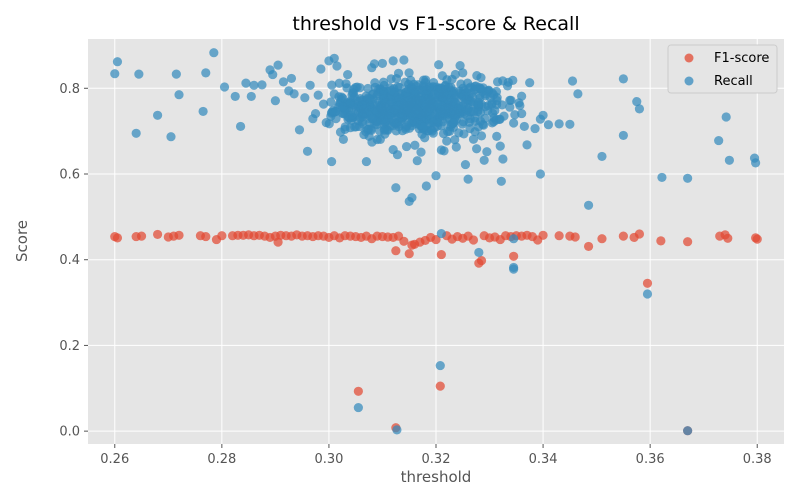  I want to click on legend-label-f1-score: F1-score, so click(741, 58).